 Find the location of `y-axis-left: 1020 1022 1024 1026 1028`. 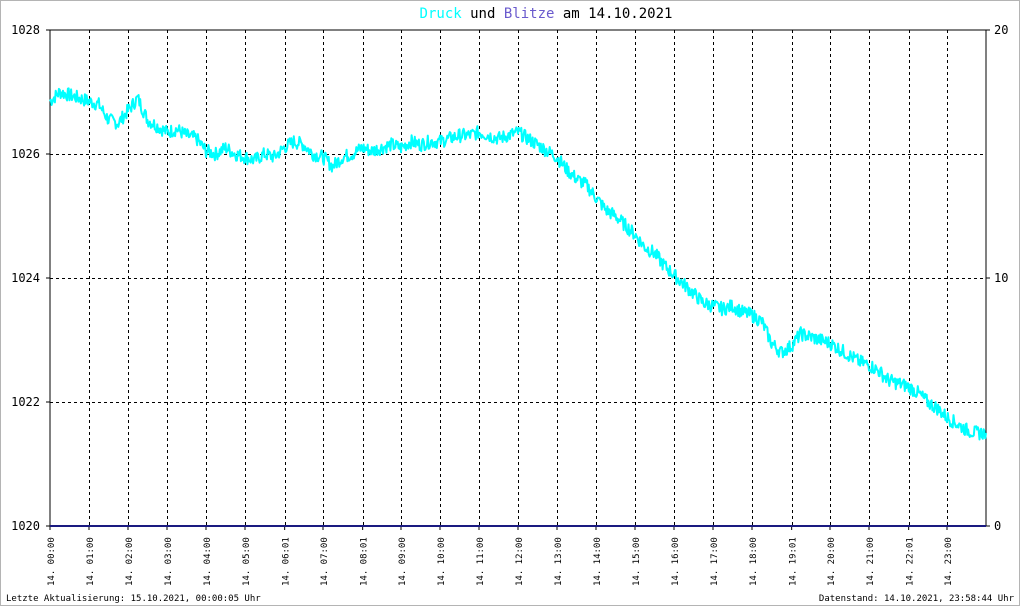

y-axis-left: 1020 1022 1024 1026 1028 is located at coordinates (30, 278).